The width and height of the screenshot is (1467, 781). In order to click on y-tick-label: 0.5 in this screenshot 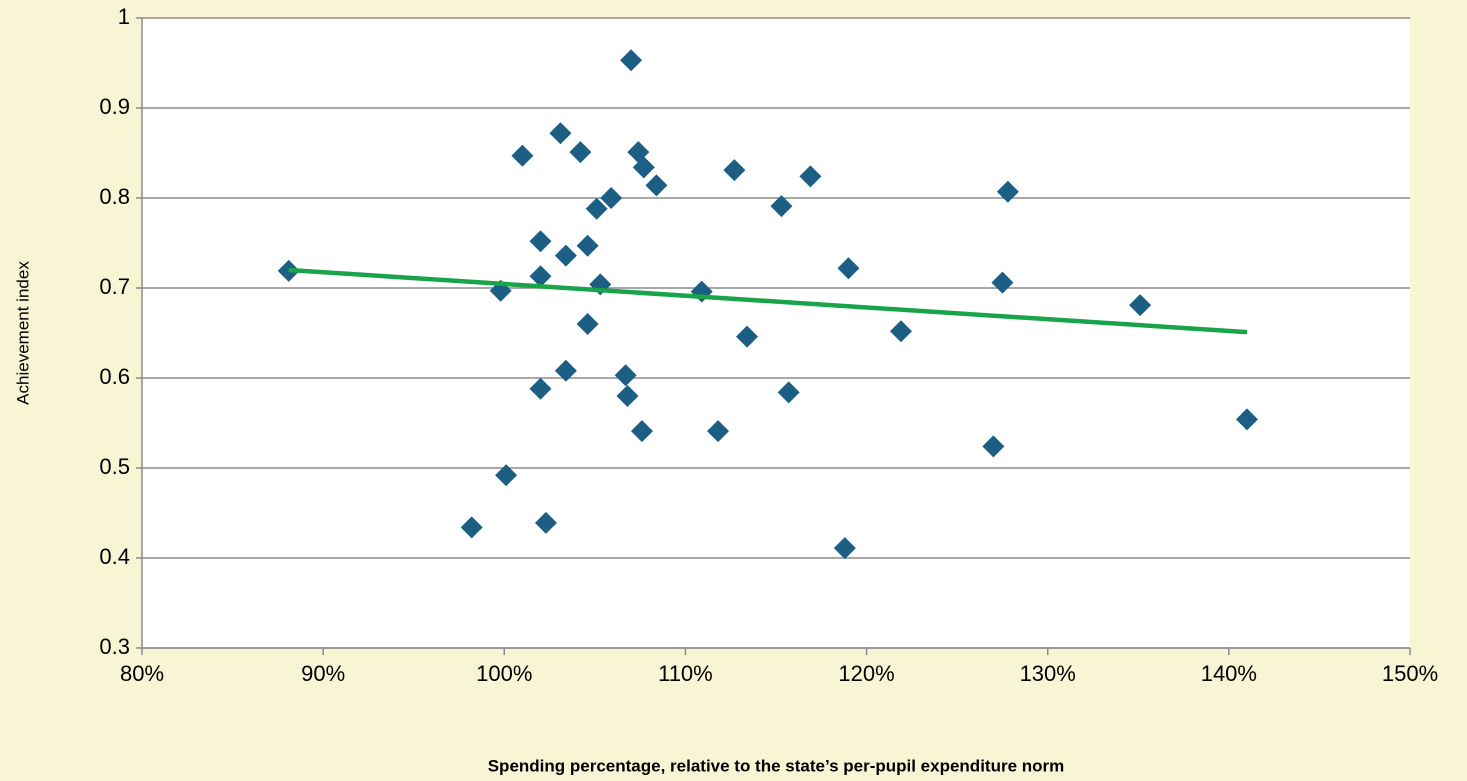, I will do `click(114, 466)`.